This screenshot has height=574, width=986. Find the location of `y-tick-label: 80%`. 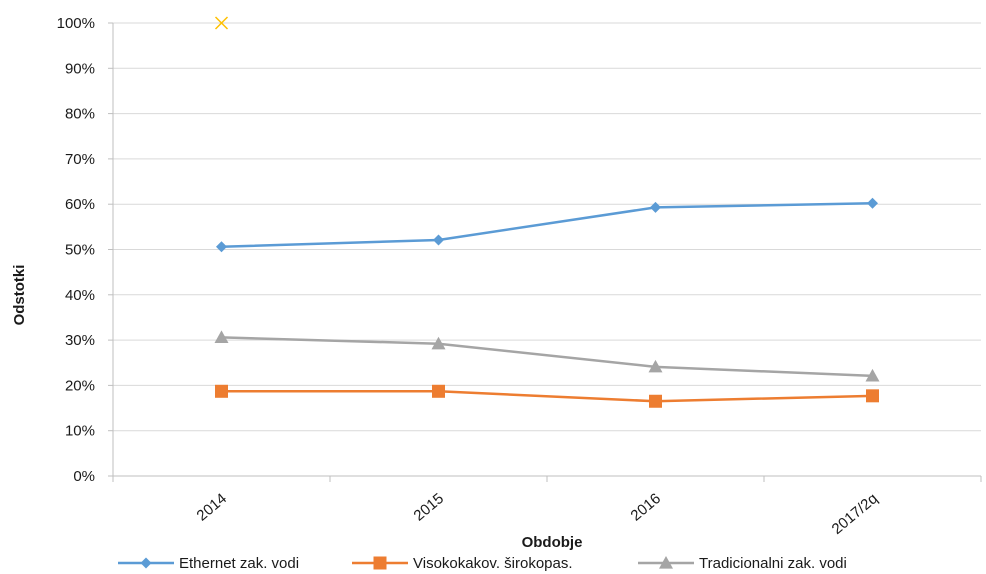

y-tick-label: 80% is located at coordinates (80, 114).